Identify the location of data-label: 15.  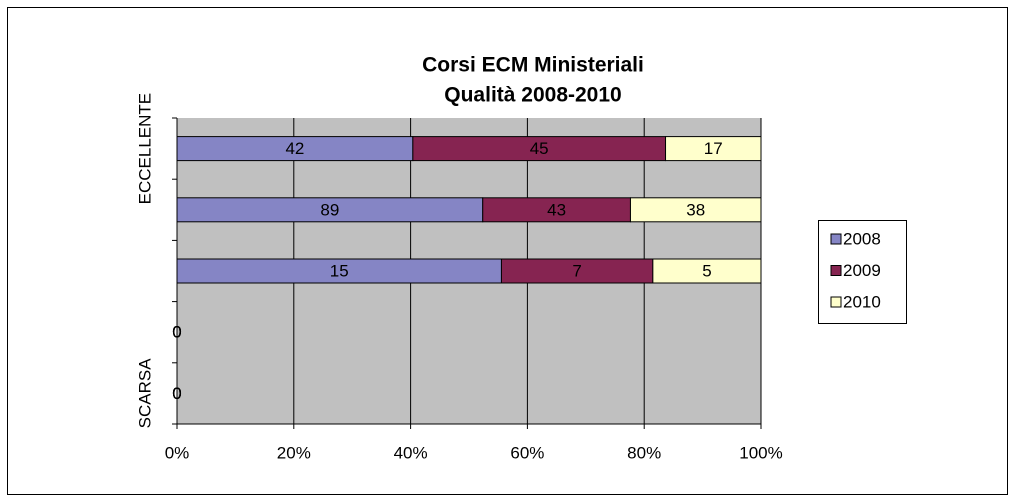
(339, 270).